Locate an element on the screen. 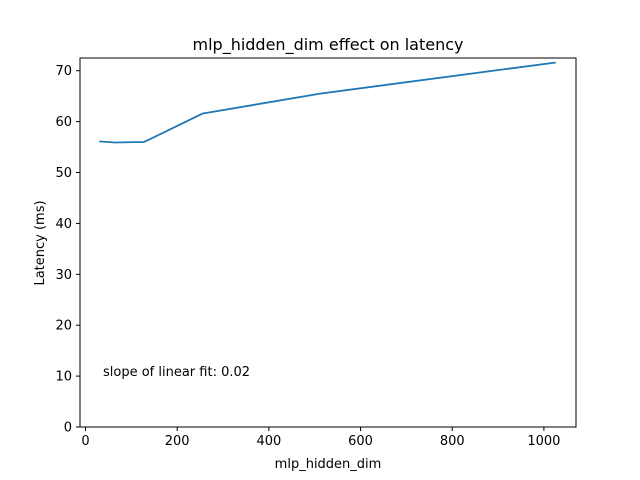 Image resolution: width=640 pixels, height=480 pixels. x-tick-label: 400 is located at coordinates (268, 441).